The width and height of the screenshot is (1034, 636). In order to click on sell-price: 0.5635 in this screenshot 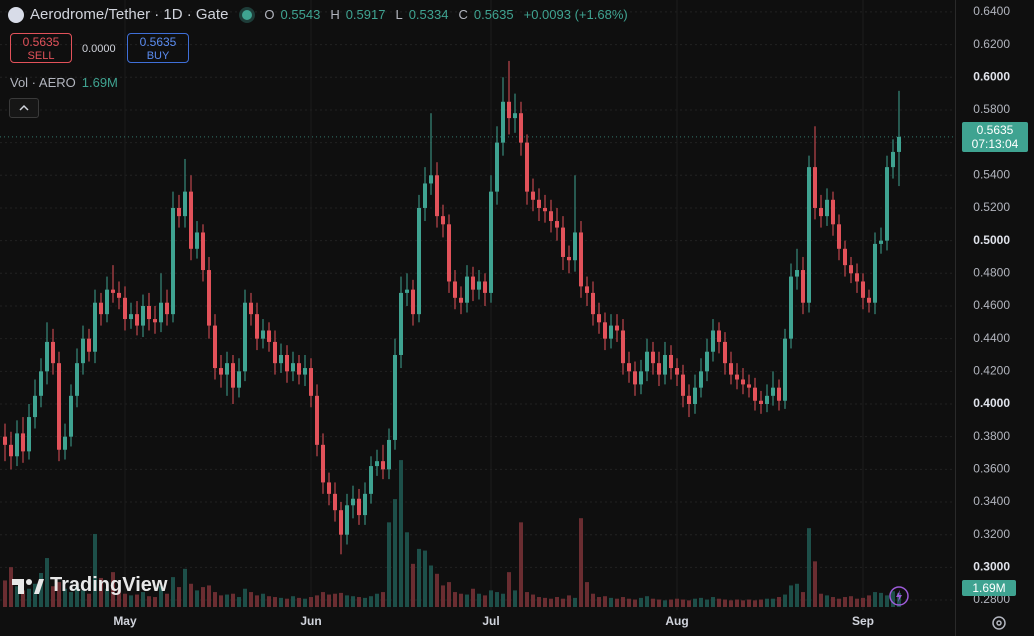, I will do `click(41, 42)`.